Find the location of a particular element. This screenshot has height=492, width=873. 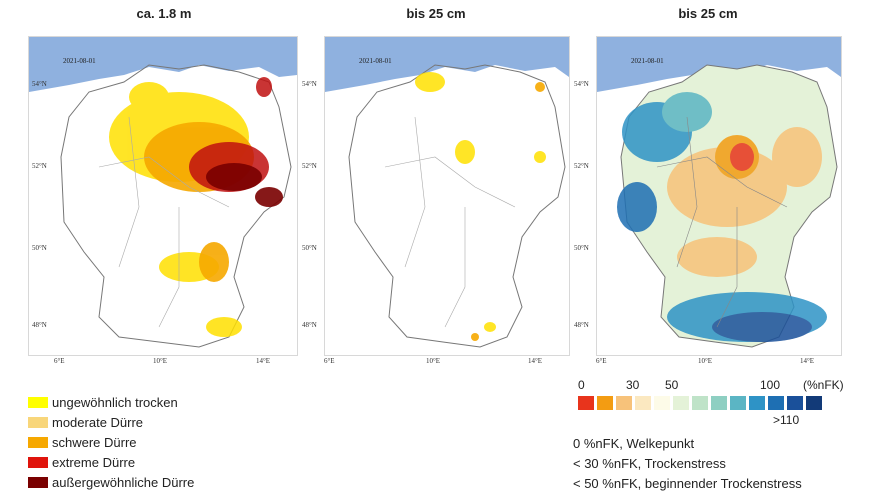

legend-label: außergewöhnliche Dürre is located at coordinates (123, 482).